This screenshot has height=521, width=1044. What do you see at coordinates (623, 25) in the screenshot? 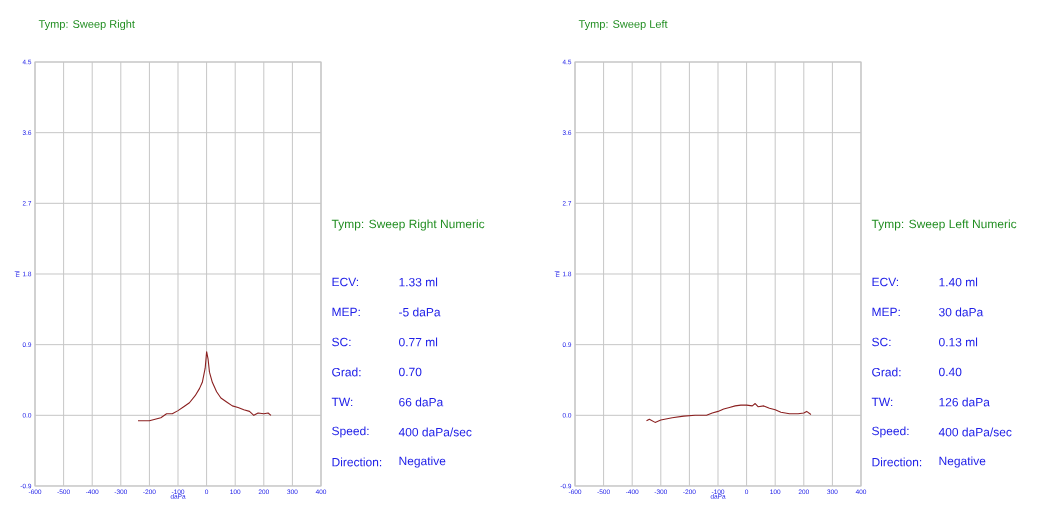
I see `chart-title: Tymp: Sweep Left` at bounding box center [623, 25].